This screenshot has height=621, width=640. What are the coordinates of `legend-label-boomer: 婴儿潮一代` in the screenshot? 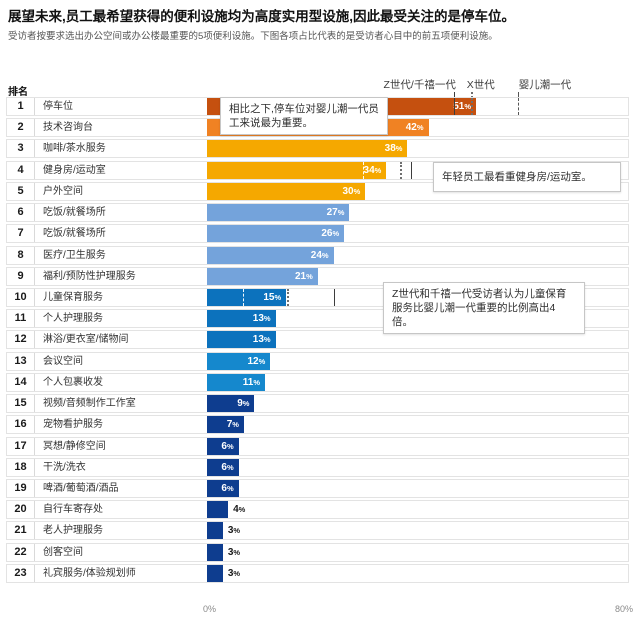 It's located at (545, 85).